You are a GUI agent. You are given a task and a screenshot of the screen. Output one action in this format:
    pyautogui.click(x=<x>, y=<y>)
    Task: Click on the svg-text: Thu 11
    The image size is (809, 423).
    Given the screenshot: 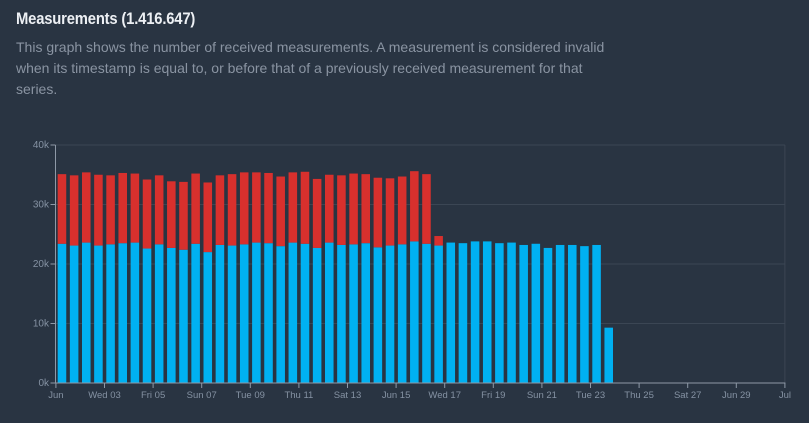 What is the action you would take?
    pyautogui.click(x=298, y=395)
    